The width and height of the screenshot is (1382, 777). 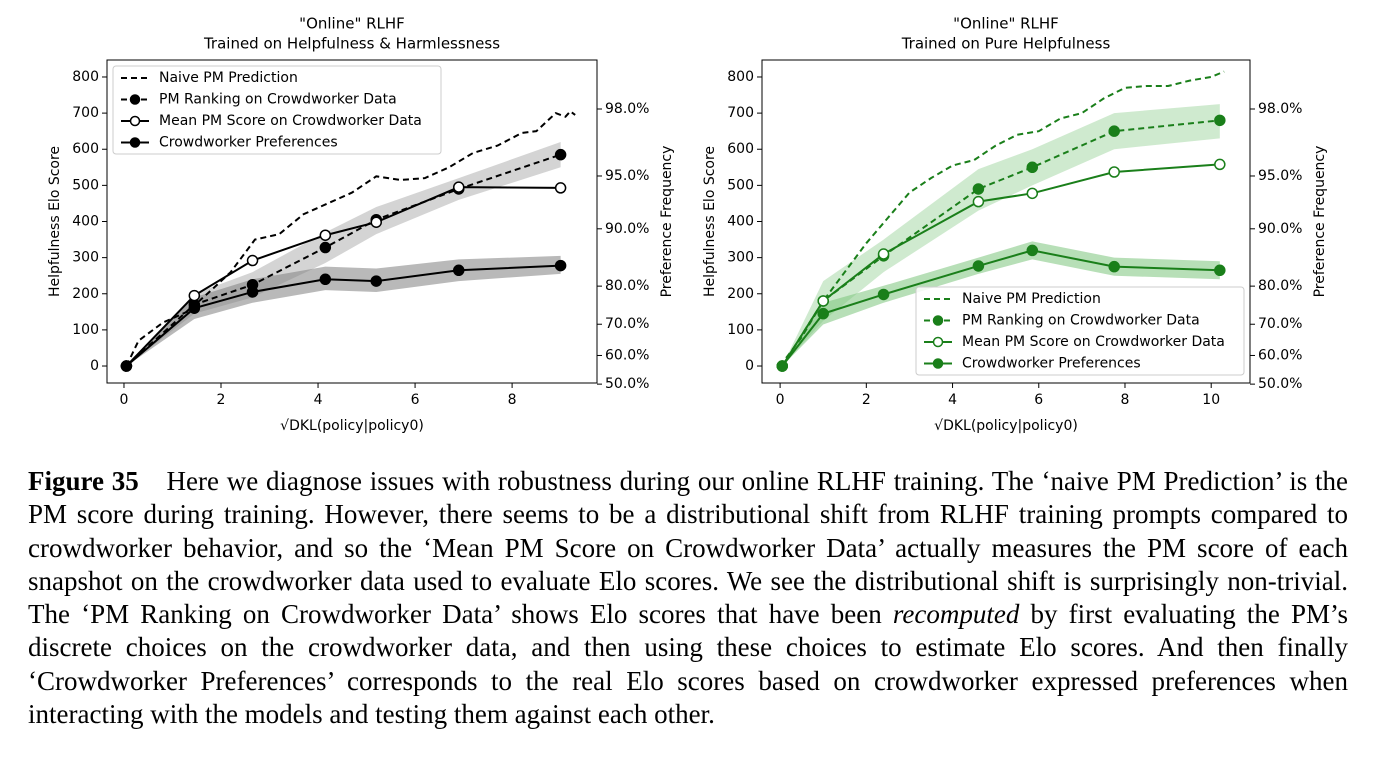 What do you see at coordinates (956, 614) in the screenshot?
I see `caption-emphasis: recomputed` at bounding box center [956, 614].